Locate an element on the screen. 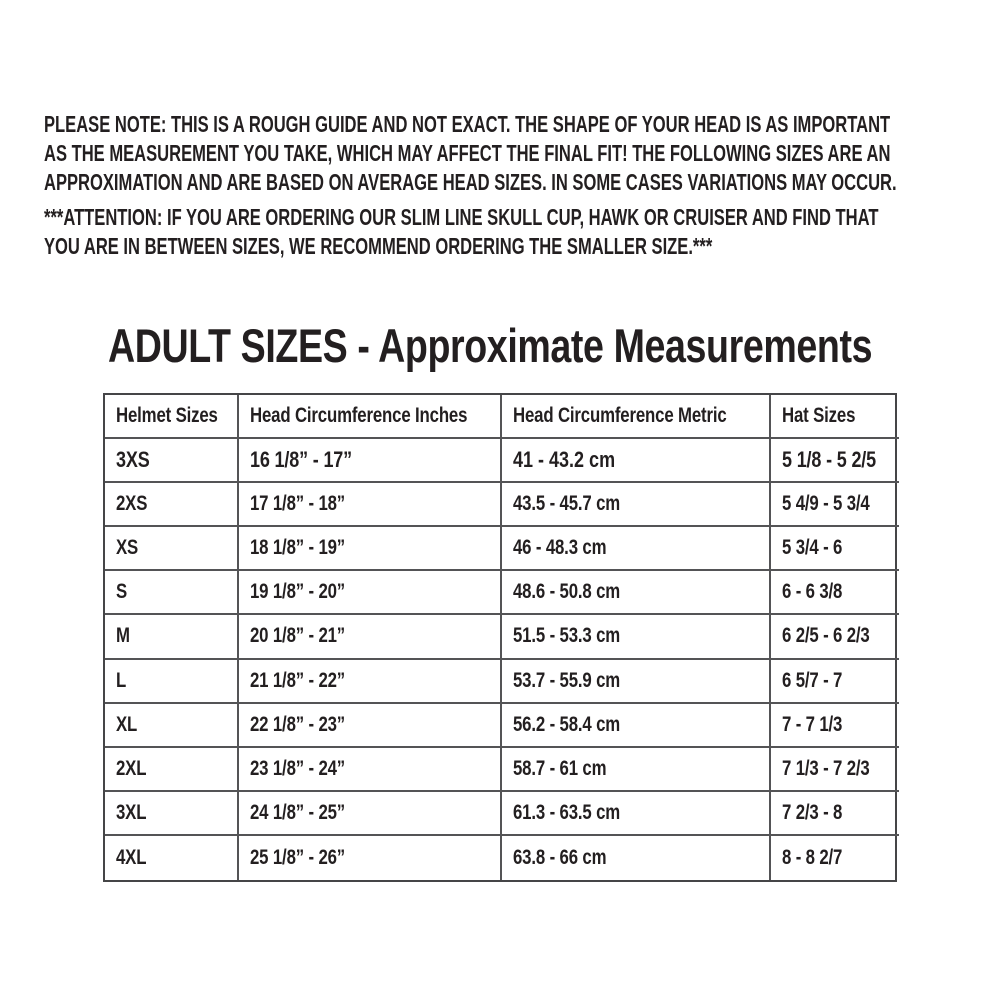  table-cell-inches: 22 1/8” - 23” is located at coordinates (370, 725).